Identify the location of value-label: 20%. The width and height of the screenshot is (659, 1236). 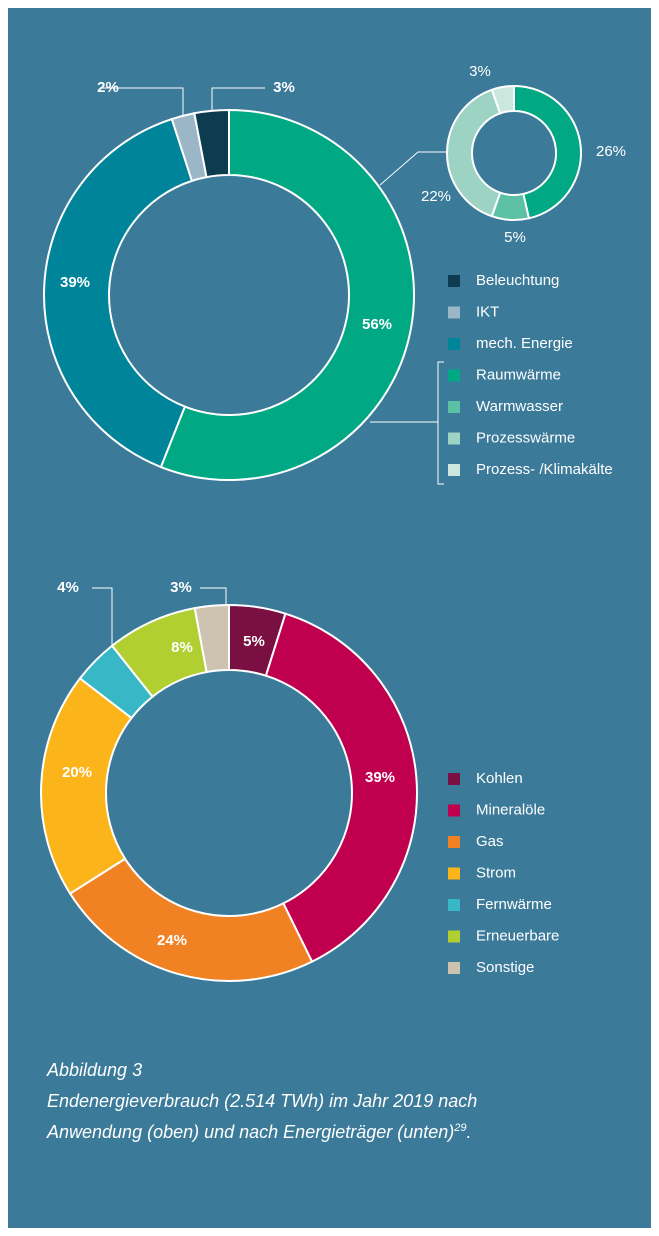
(77, 772).